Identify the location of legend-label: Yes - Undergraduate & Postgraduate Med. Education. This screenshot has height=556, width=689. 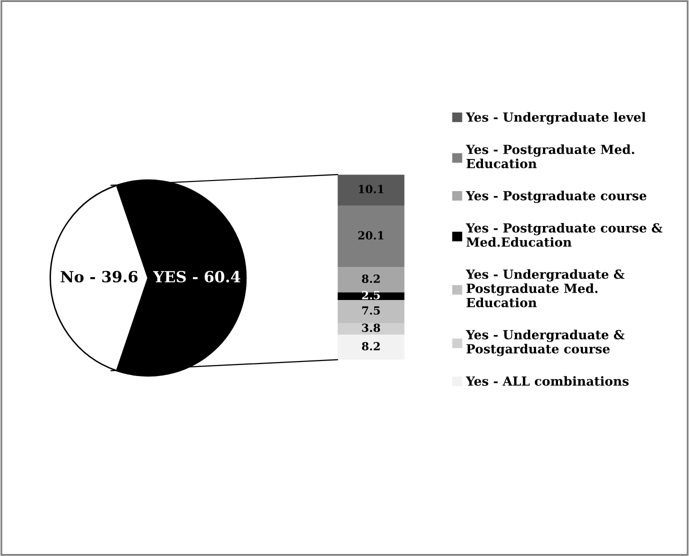
(545, 288).